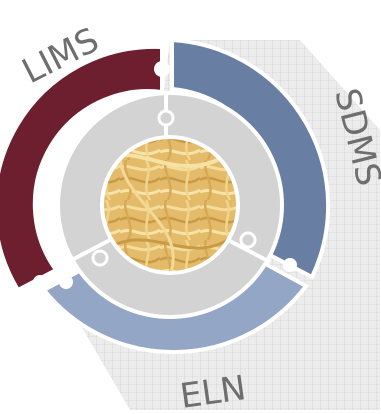  I want to click on lims-connector-knob, so click(162, 69).